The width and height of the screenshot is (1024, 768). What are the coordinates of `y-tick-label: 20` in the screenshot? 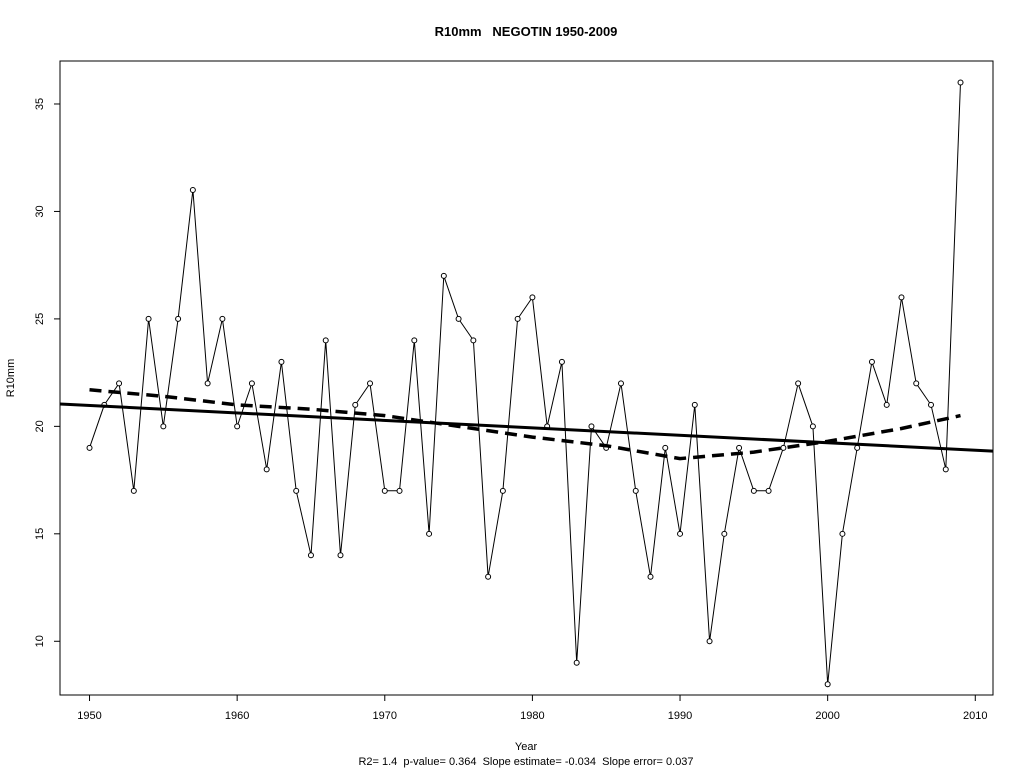 It's located at (40, 426).